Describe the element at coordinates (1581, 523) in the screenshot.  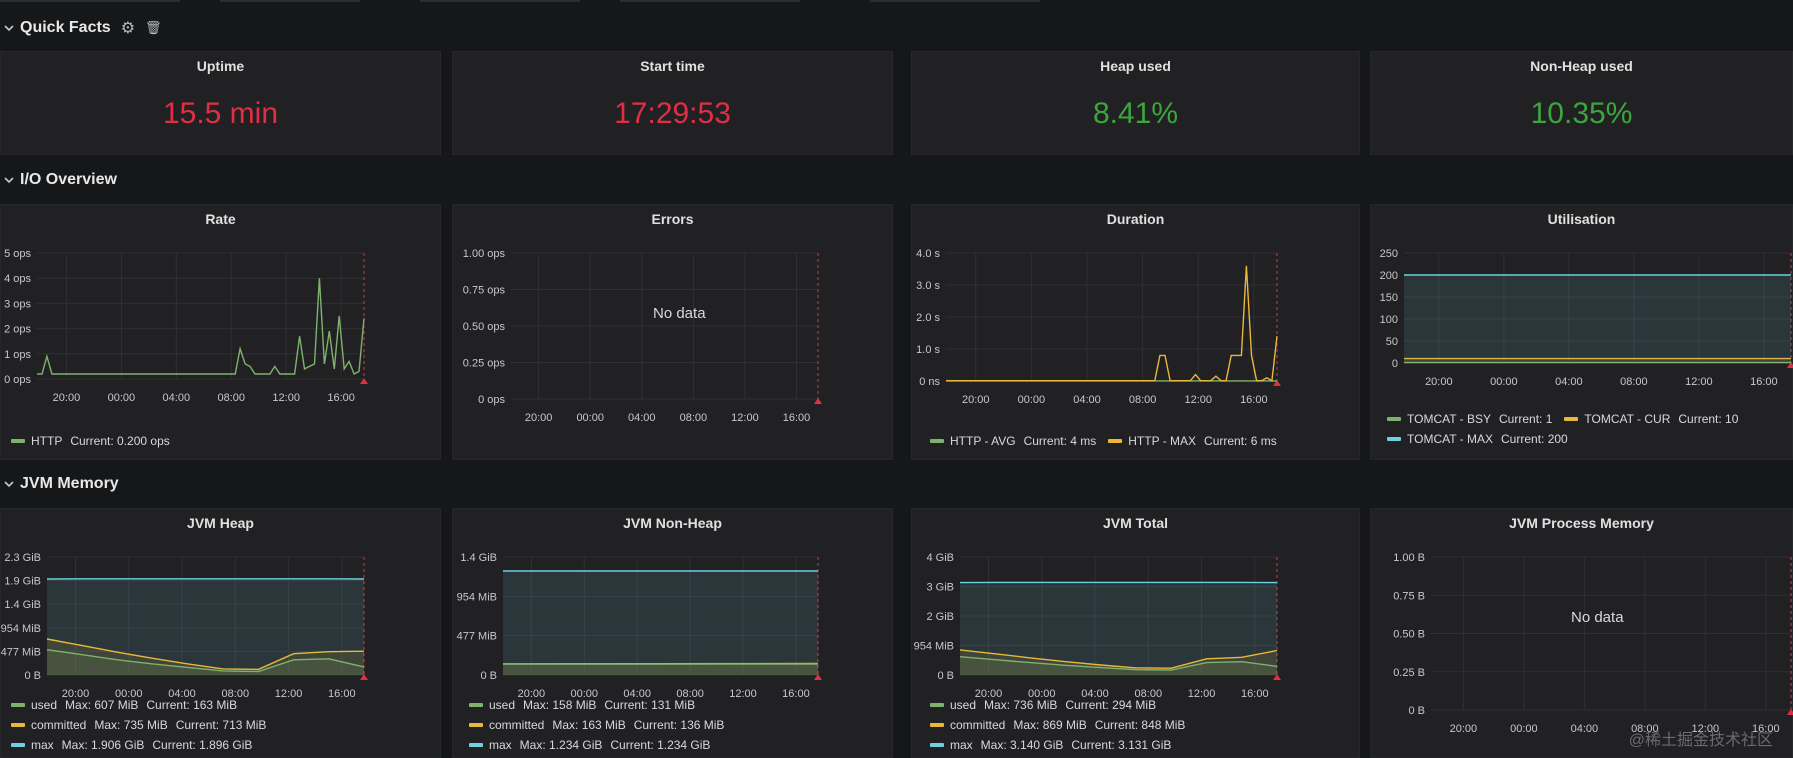
I see `panel-title: JVM Process Memory` at that location.